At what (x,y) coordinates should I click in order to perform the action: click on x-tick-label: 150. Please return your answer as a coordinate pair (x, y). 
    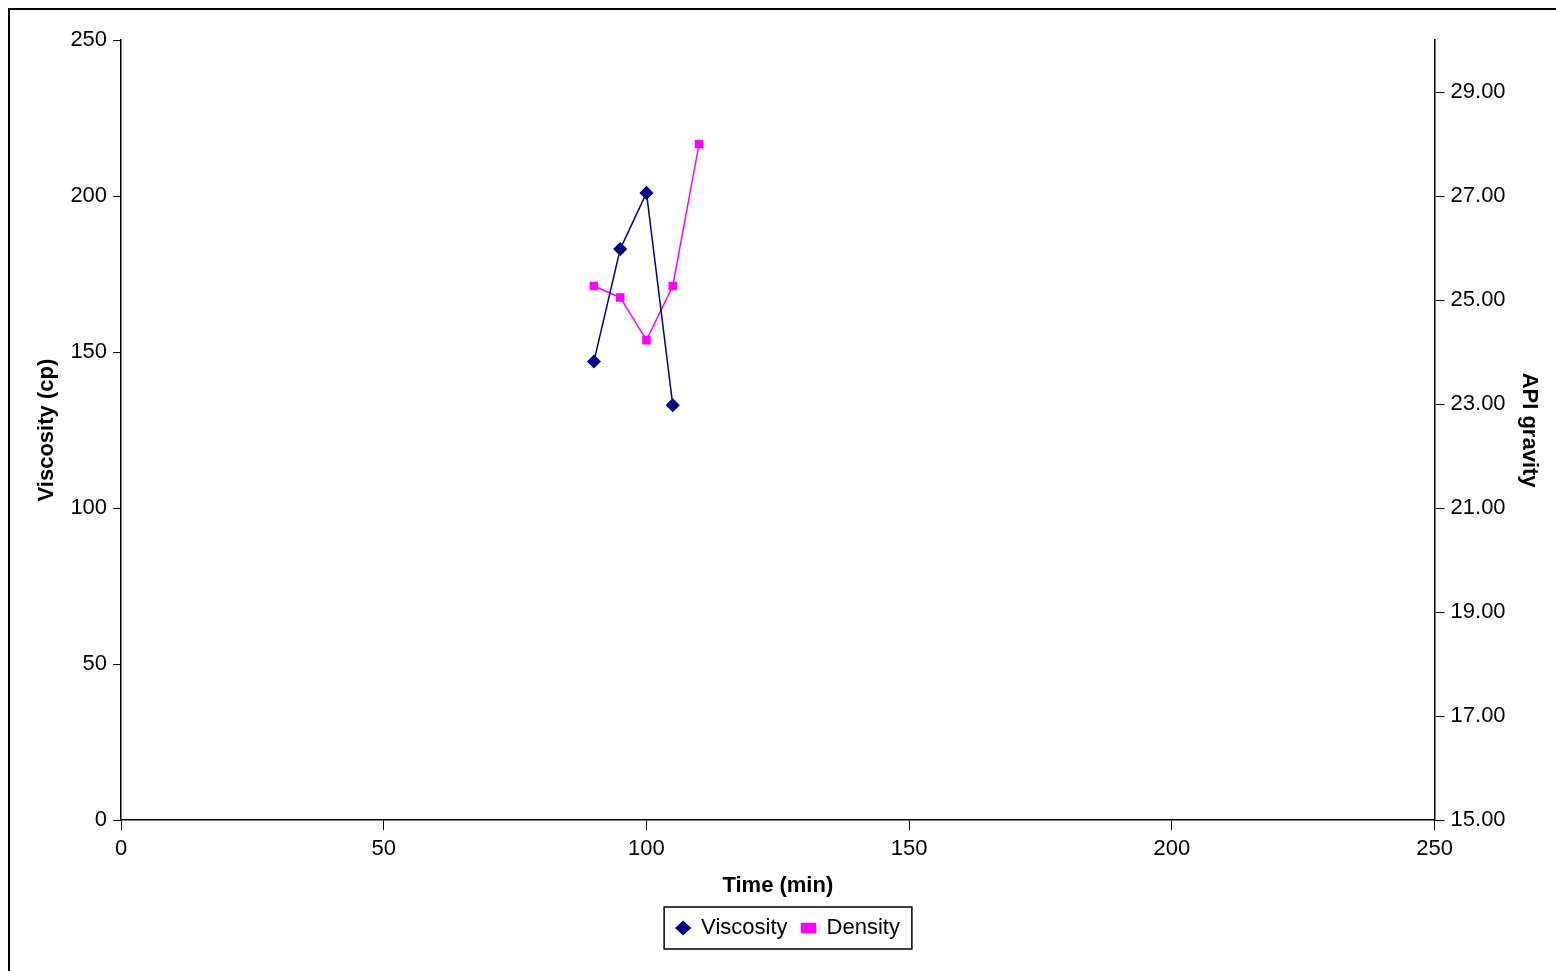
    Looking at the image, I should click on (909, 848).